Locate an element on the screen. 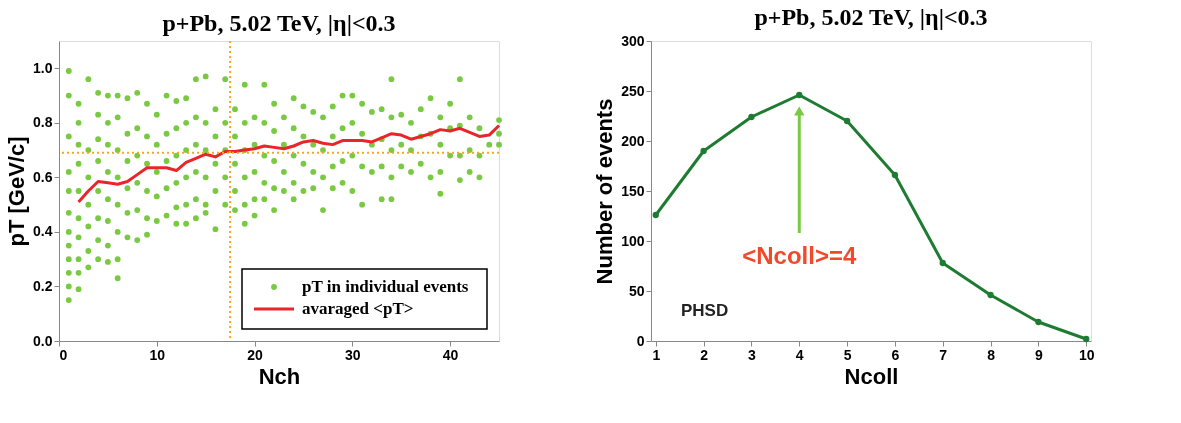  annotation: PHSD is located at coordinates (705, 310).